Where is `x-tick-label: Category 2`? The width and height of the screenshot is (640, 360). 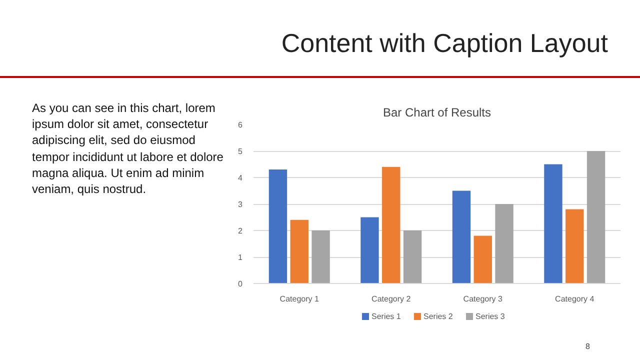 x-tick-label: Category 2 is located at coordinates (392, 299).